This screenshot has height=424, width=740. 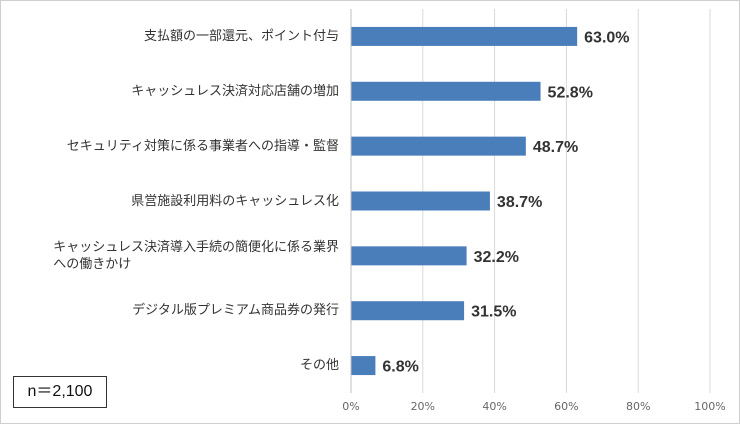 I want to click on data-label: 38.7%, so click(x=519, y=202).